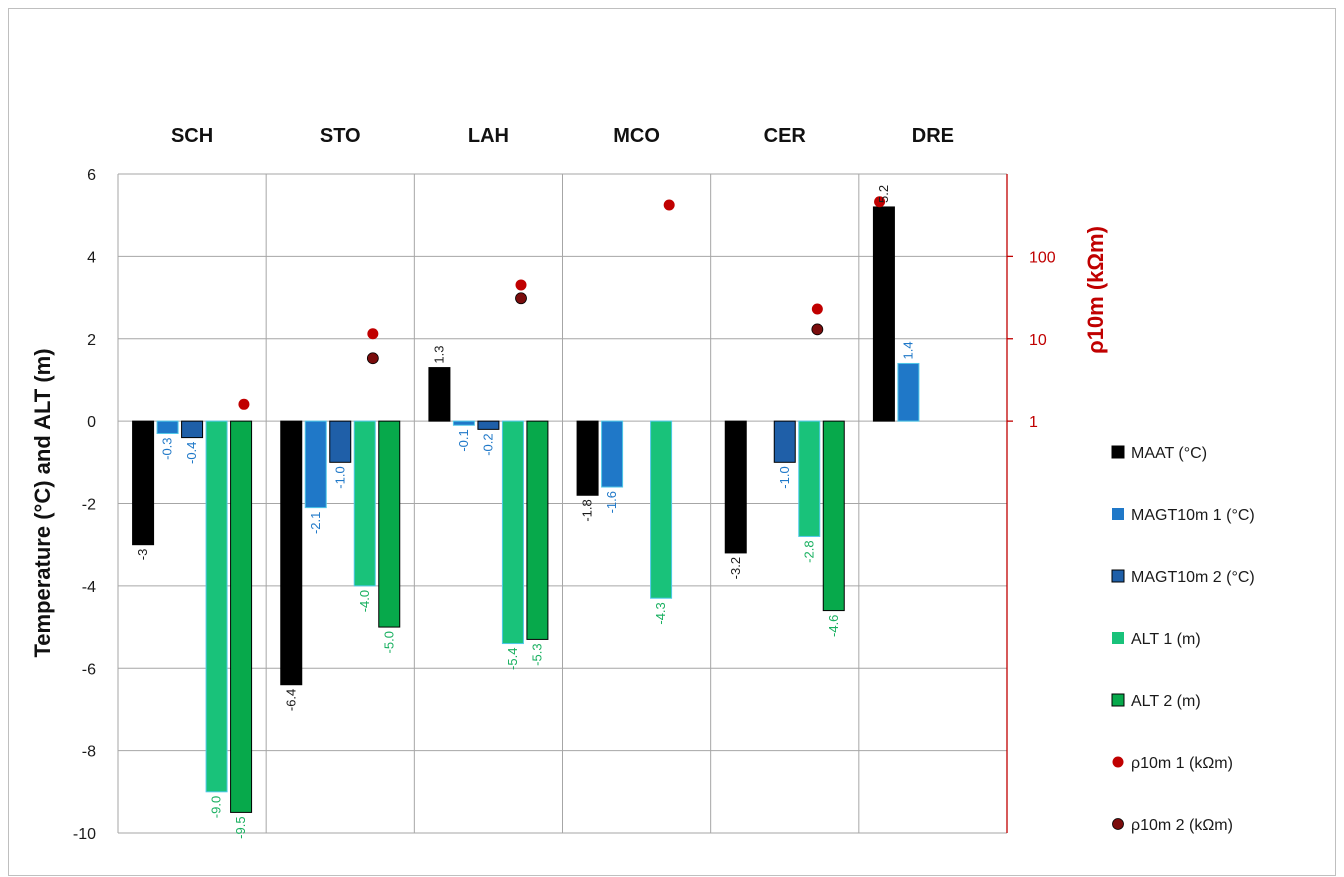  I want to click on category-label: SCH, so click(192, 136).